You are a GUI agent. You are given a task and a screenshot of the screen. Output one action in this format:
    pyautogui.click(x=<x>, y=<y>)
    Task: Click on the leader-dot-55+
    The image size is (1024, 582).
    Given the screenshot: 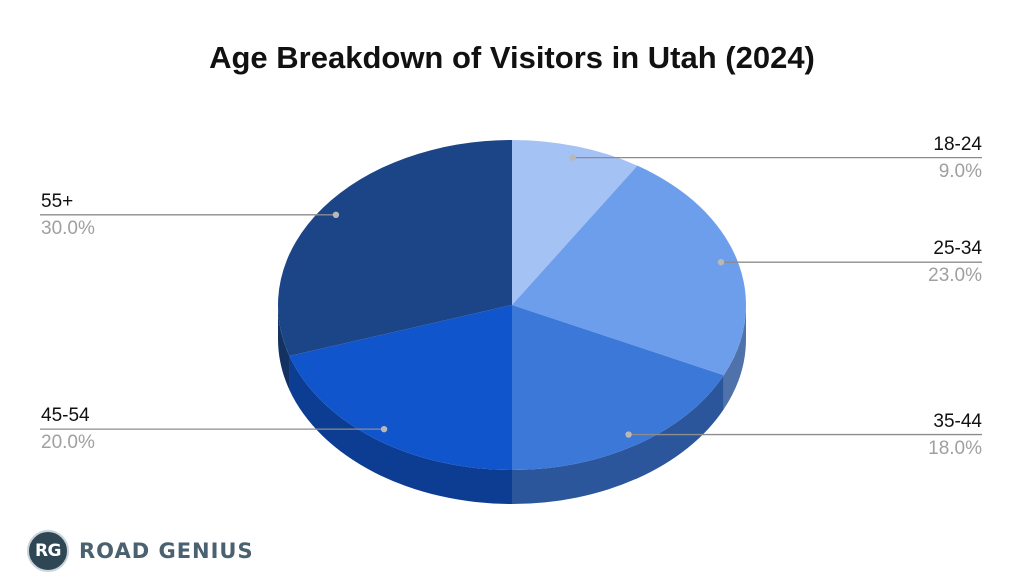 What is the action you would take?
    pyautogui.click(x=336, y=215)
    